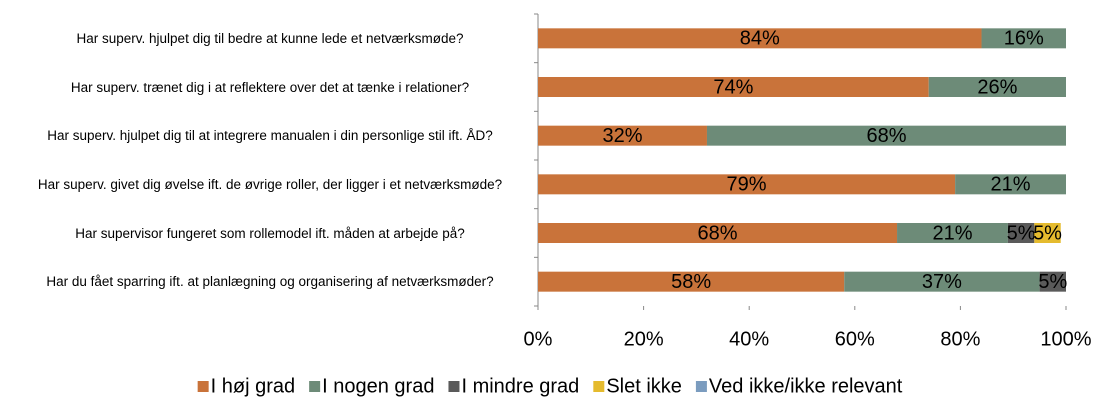 This screenshot has width=1101, height=405. Describe the element at coordinates (960, 339) in the screenshot. I see `x-tick-label: 80%` at that location.